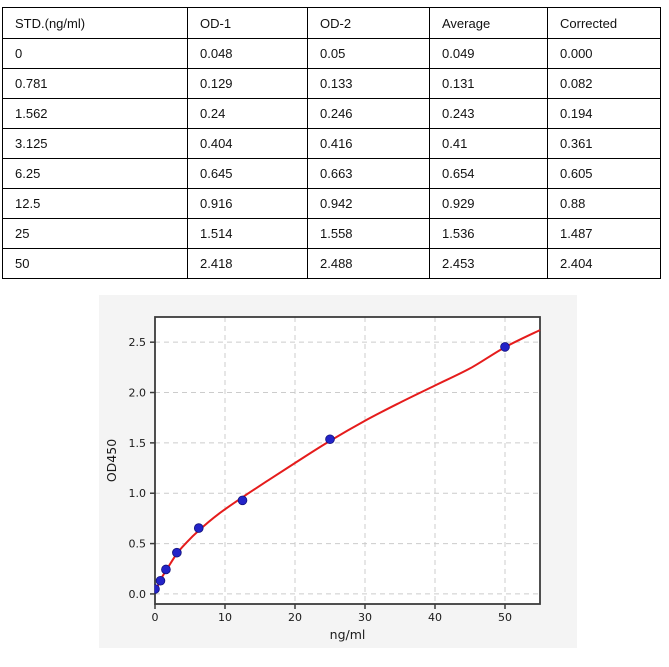  I want to click on table-cell: 0.645, so click(247, 173).